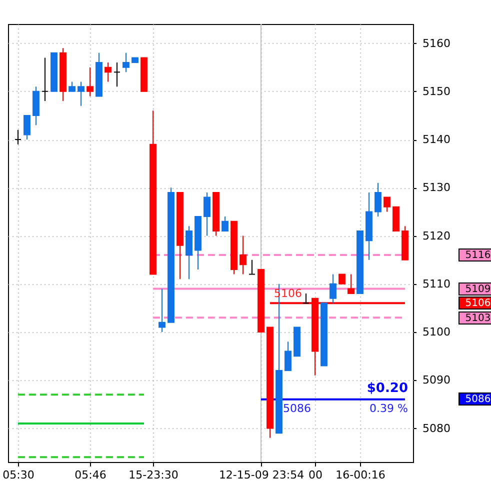 This screenshot has height=491, width=491. Describe the element at coordinates (361, 475) in the screenshot. I see `x-tick-label: 16-00:16` at that location.